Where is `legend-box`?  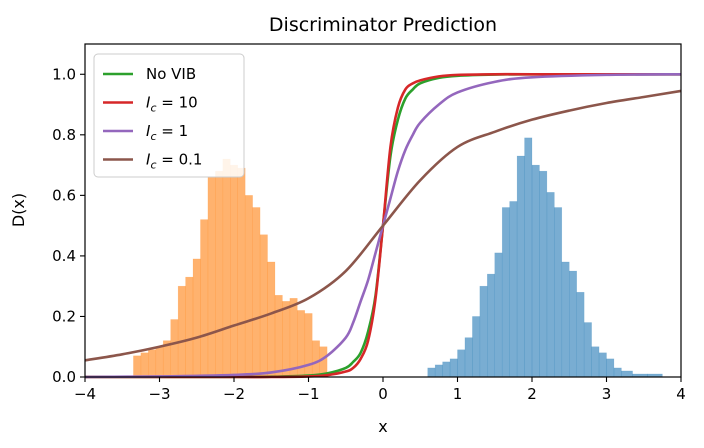
legend-box is located at coordinates (169, 115).